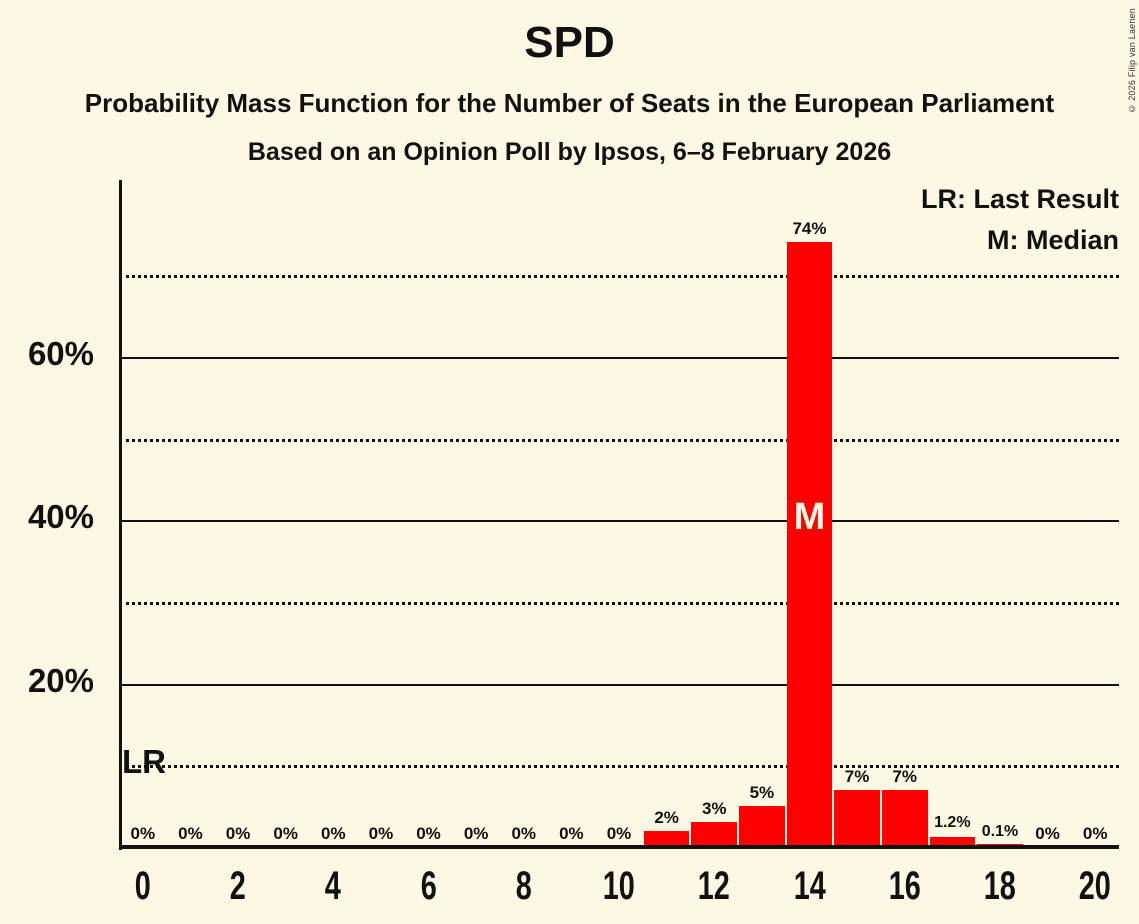 Image resolution: width=1139 pixels, height=924 pixels. I want to click on bar-value-seat-5: 0%, so click(381, 833).